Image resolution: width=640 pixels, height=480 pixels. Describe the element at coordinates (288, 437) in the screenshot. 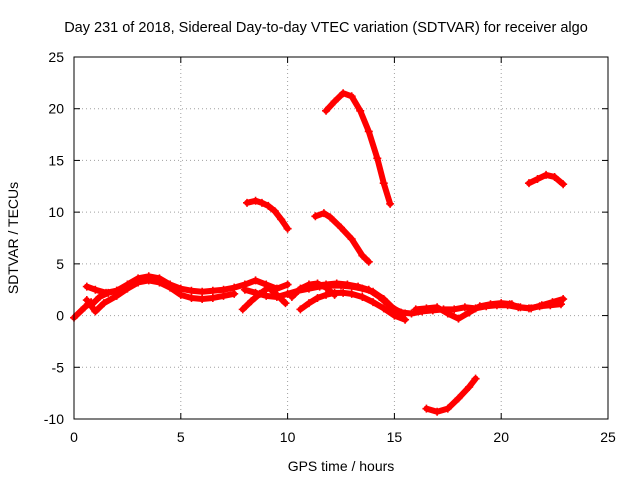

I see `x-tick-label: 10` at that location.